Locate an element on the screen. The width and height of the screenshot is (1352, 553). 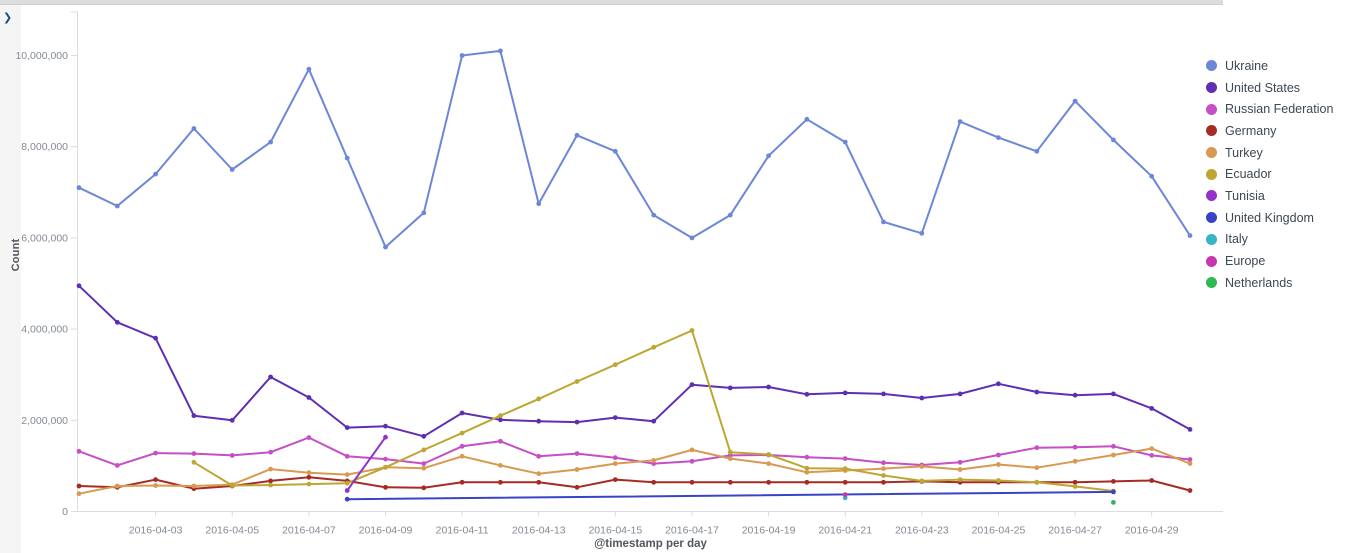
legend-item-tunisia: Tunisia is located at coordinates (1279, 196).